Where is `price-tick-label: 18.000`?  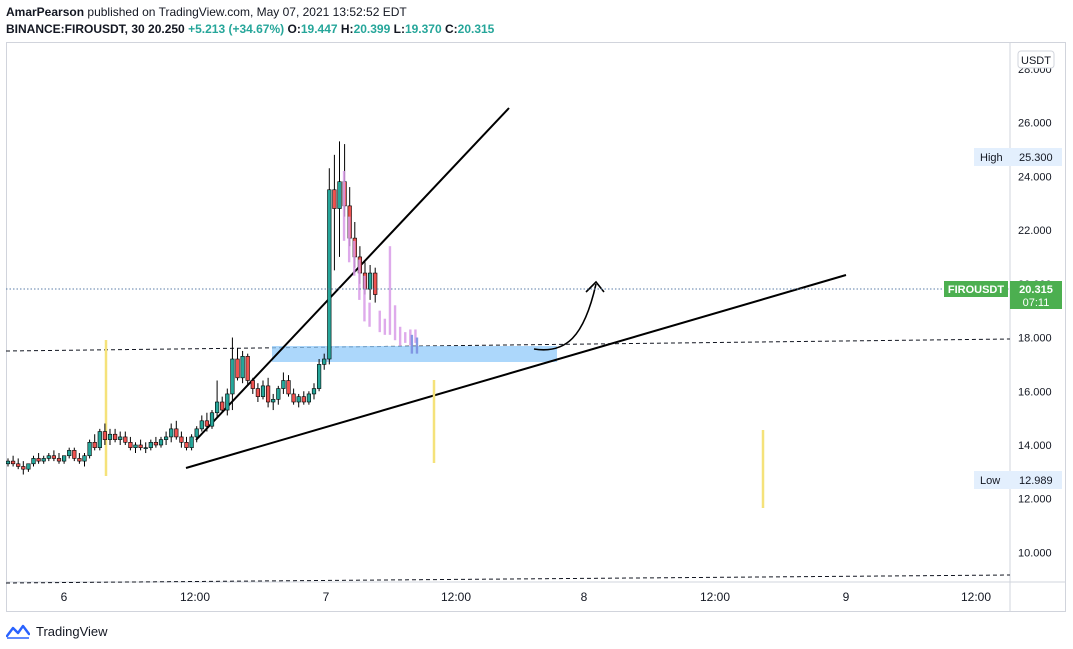
price-tick-label: 18.000 is located at coordinates (1035, 339).